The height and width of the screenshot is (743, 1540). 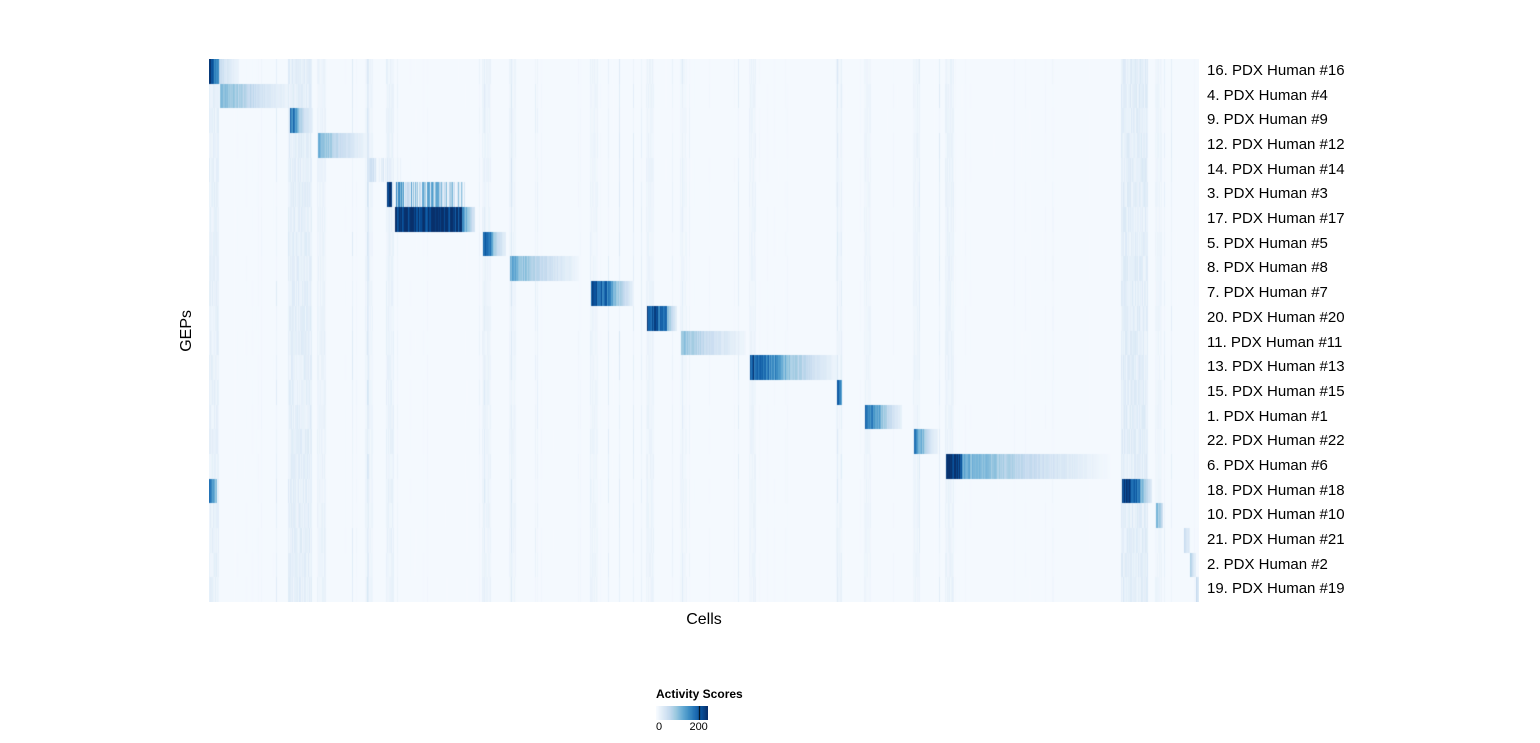 I want to click on row-label: 5. PDX Human #5, so click(x=1267, y=243).